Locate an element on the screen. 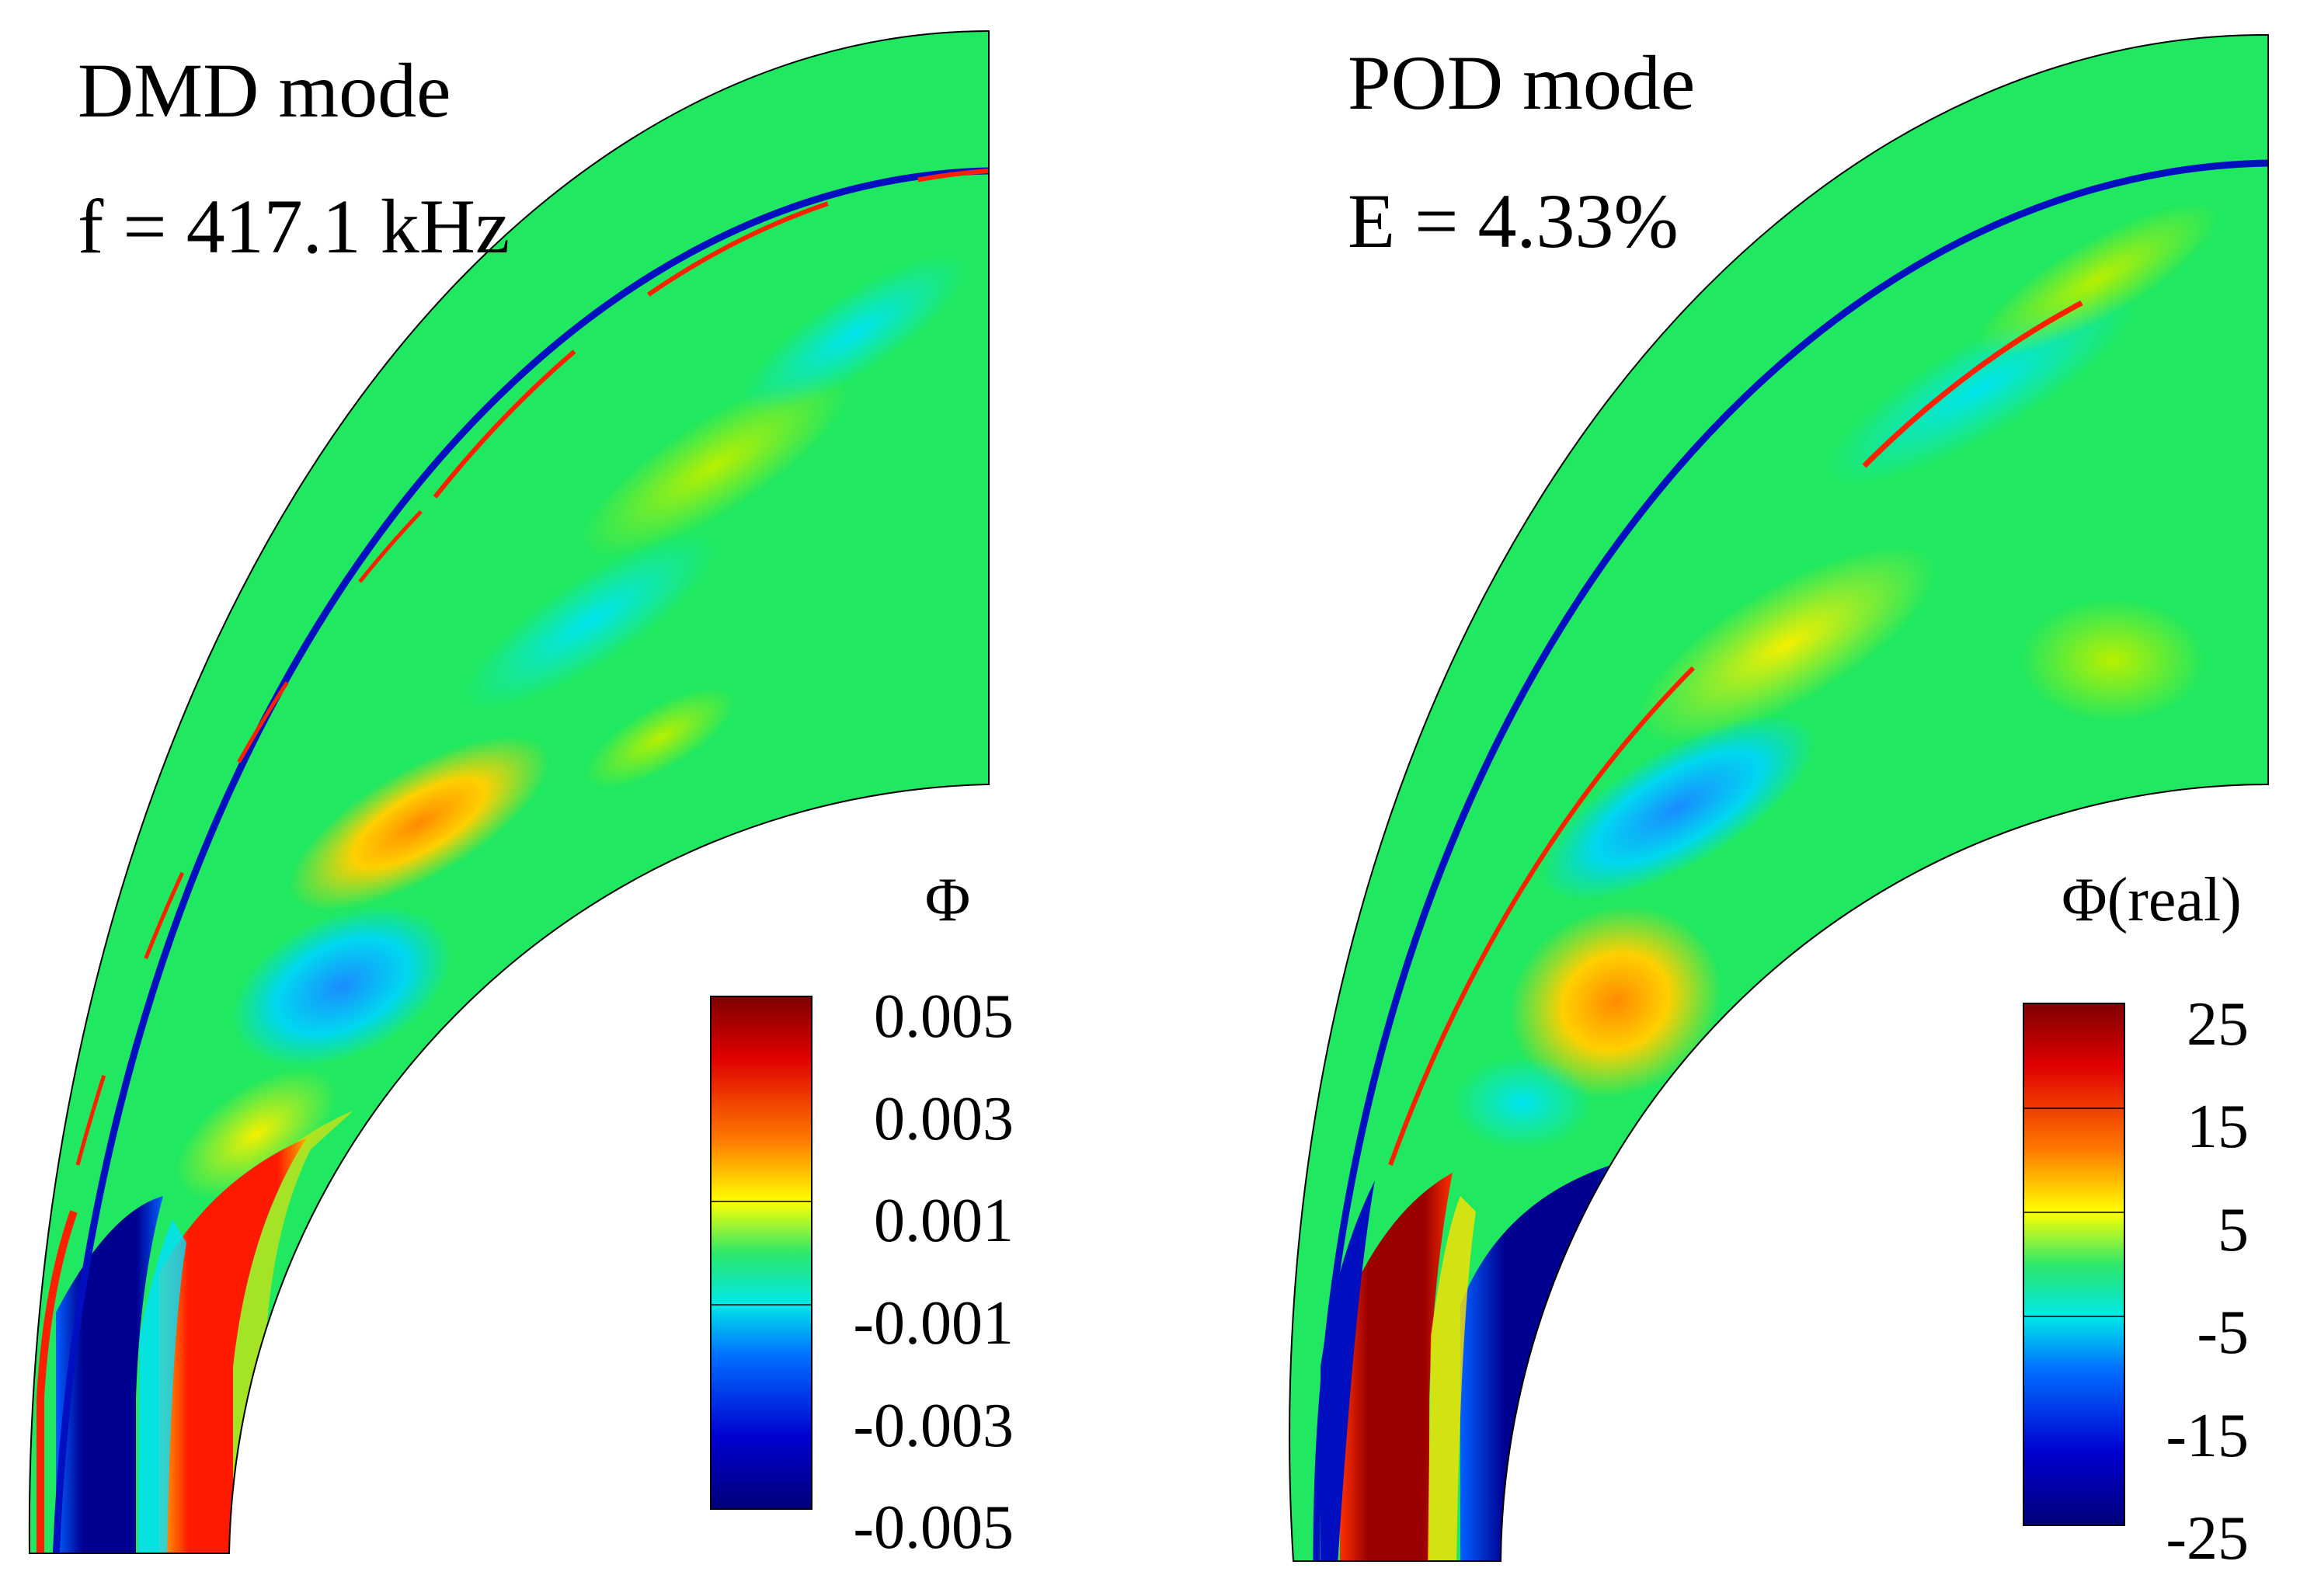 This screenshot has height=1596, width=2300. dmd-colorbar-gradient is located at coordinates (761, 1253).